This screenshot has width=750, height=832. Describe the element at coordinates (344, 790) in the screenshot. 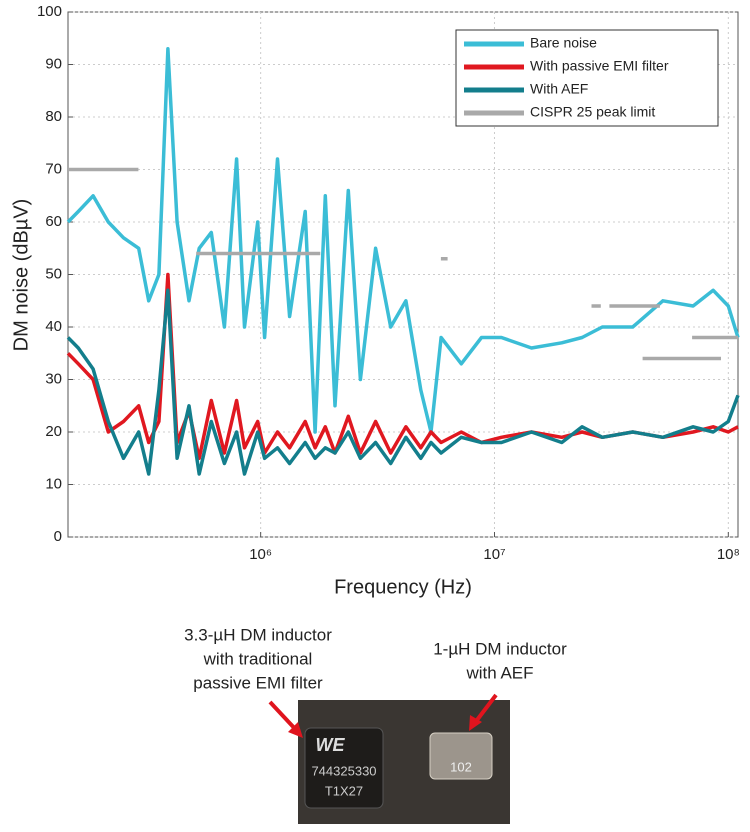

I see `chip-text: T1X27` at that location.